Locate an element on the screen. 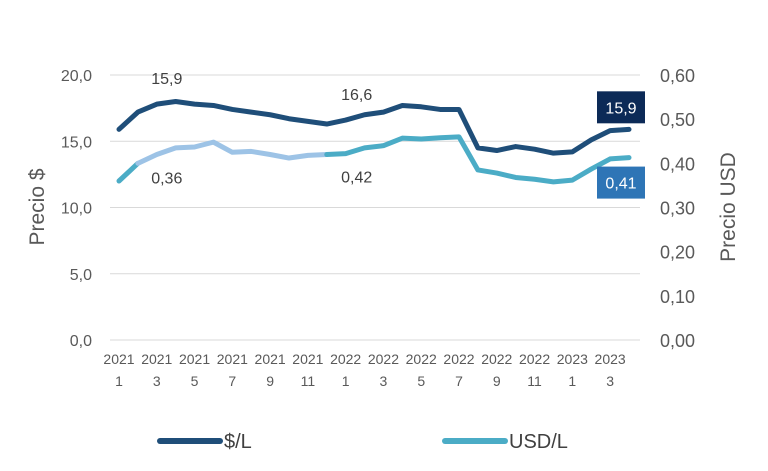  data-label: 0,41 is located at coordinates (620, 184).